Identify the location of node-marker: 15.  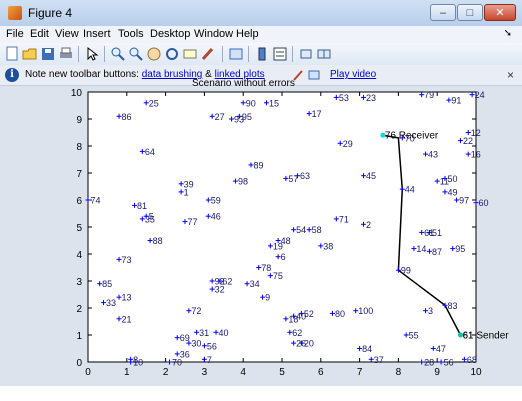
(271, 103).